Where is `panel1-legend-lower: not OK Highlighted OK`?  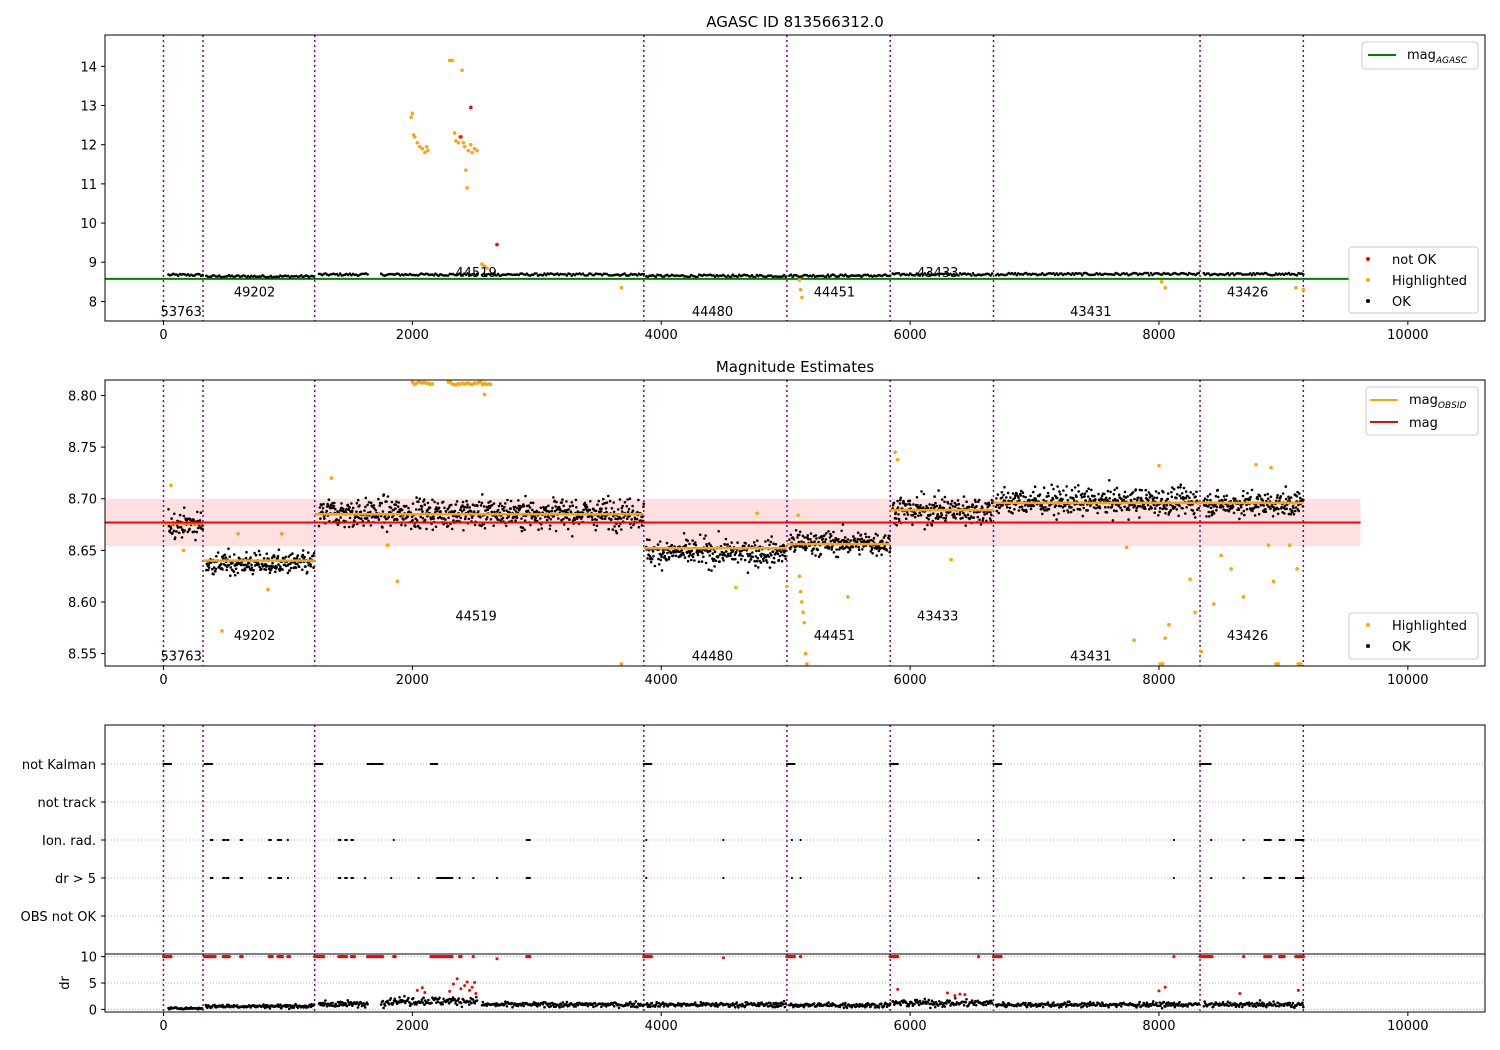
panel1-legend-lower: not OK Highlighted OK is located at coordinates (1413, 280).